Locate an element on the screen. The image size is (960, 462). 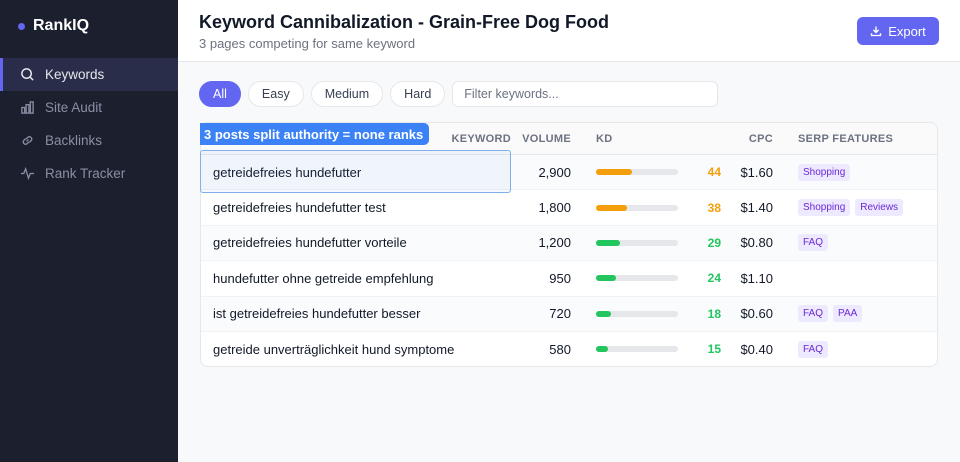
filter-keywords-input is located at coordinates (585, 94).